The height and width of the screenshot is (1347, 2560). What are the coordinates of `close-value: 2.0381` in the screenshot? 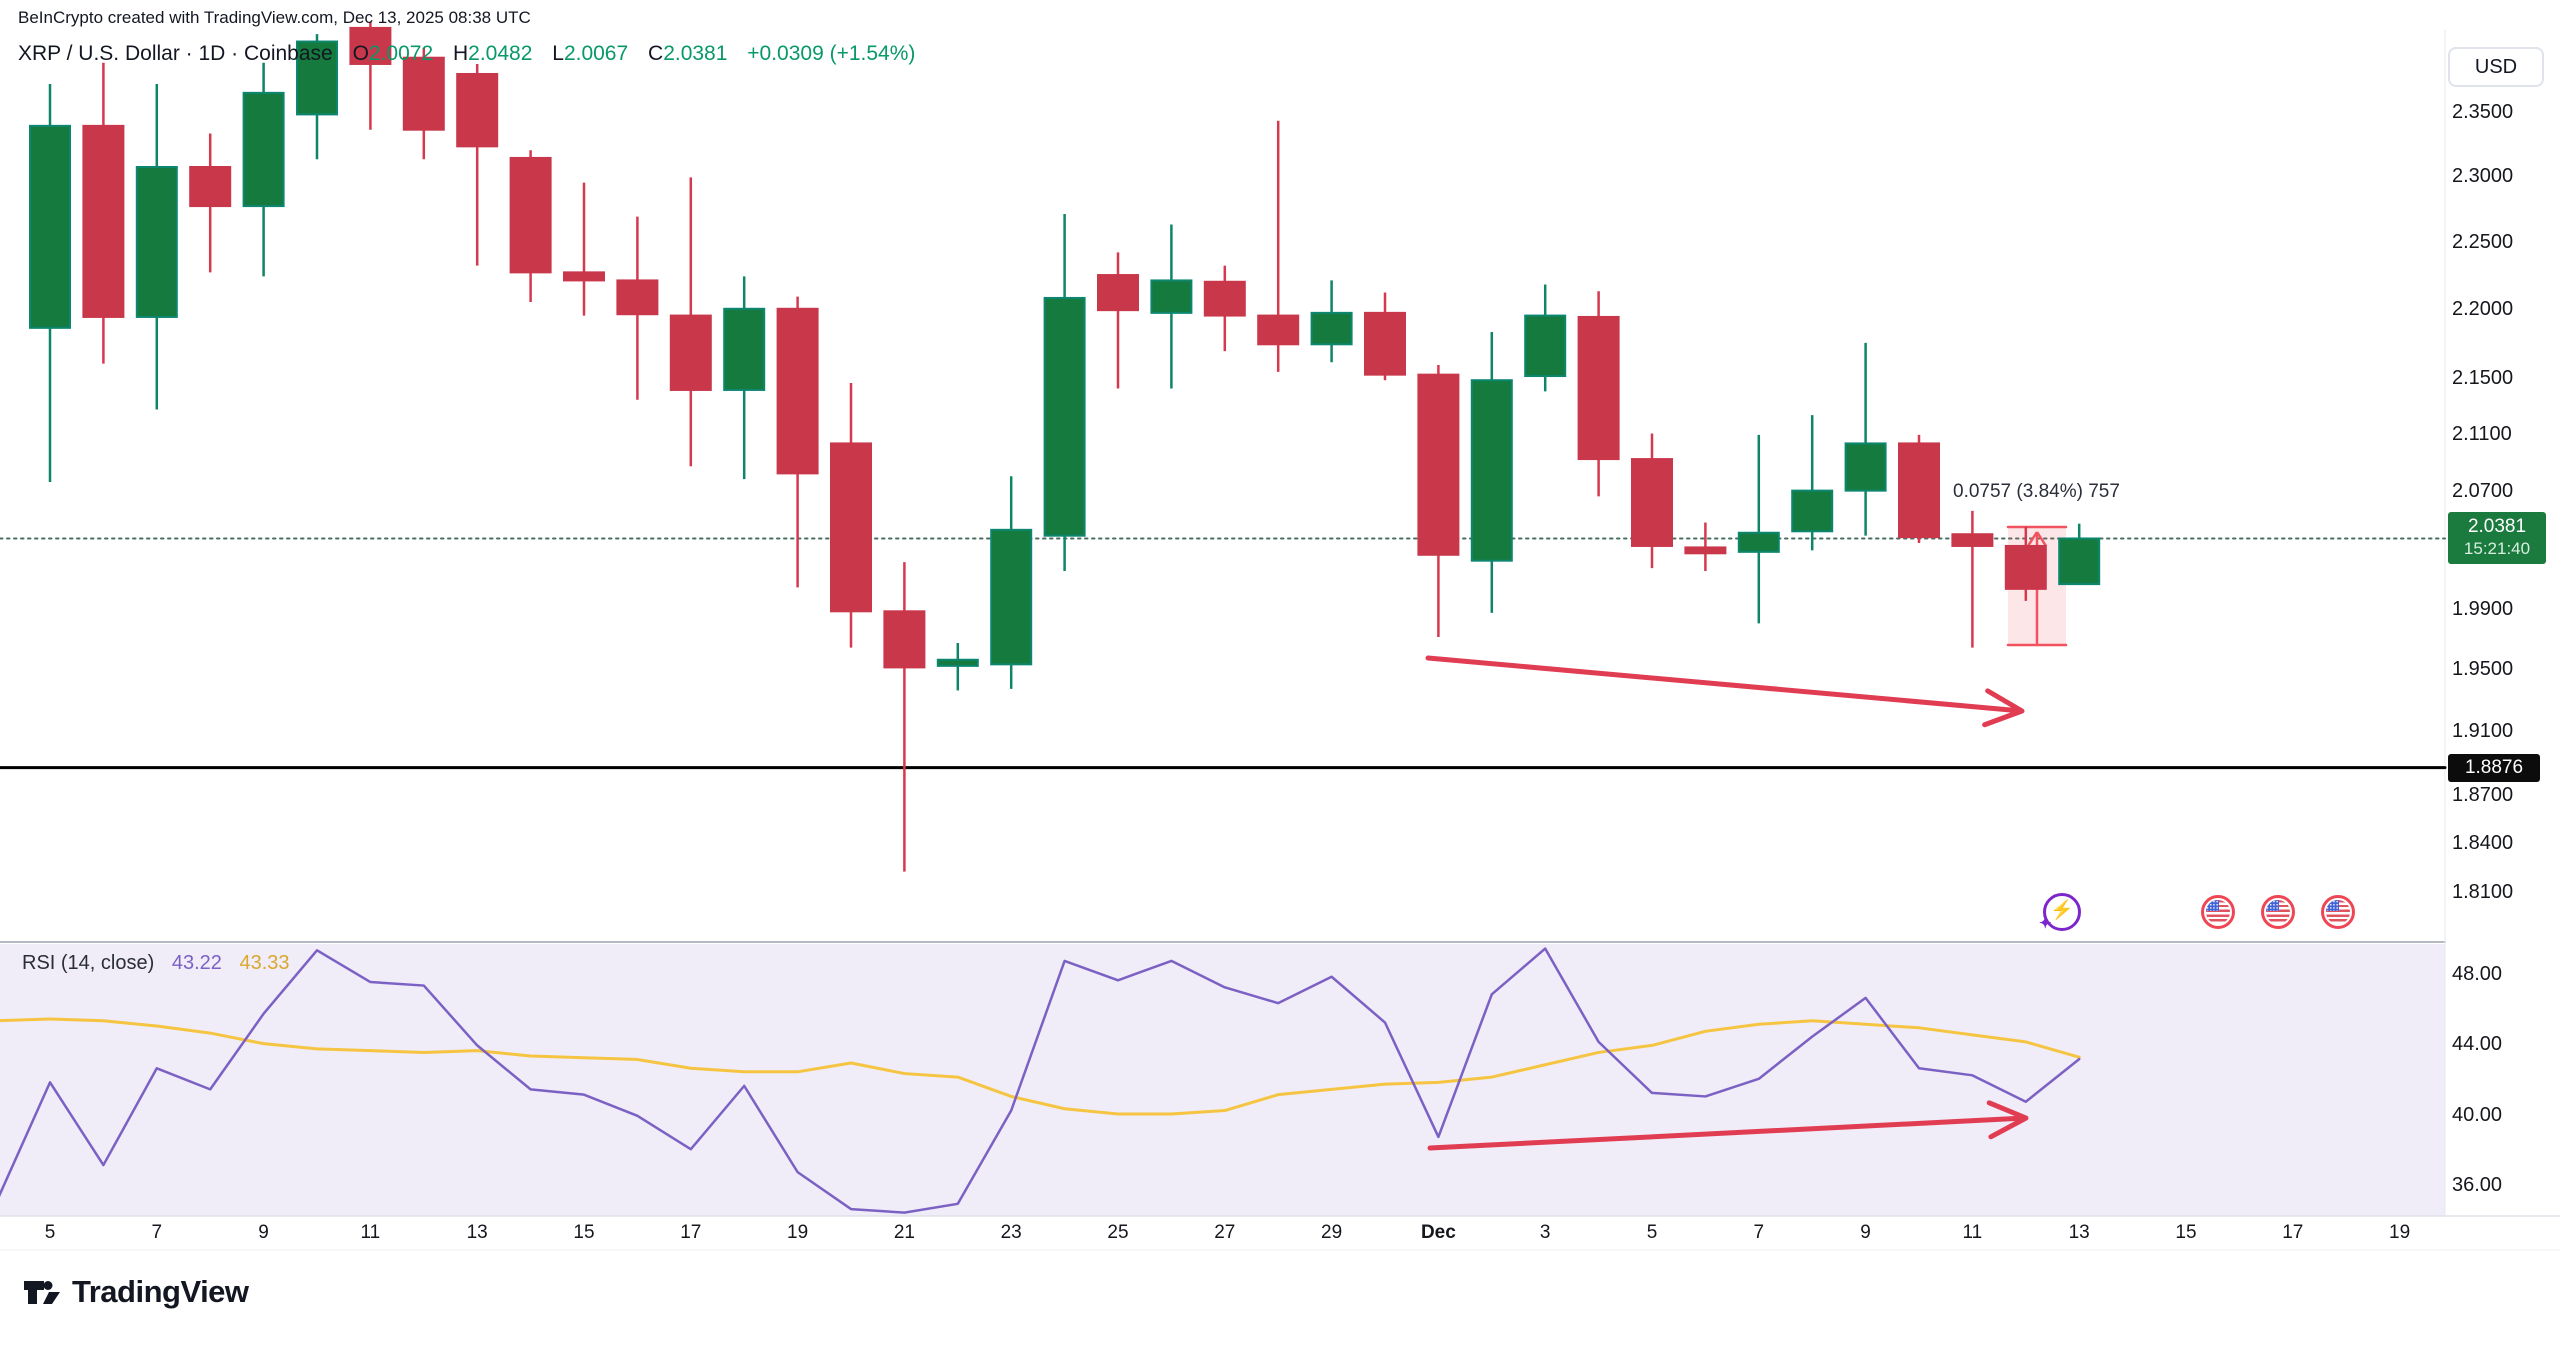 It's located at (695, 53).